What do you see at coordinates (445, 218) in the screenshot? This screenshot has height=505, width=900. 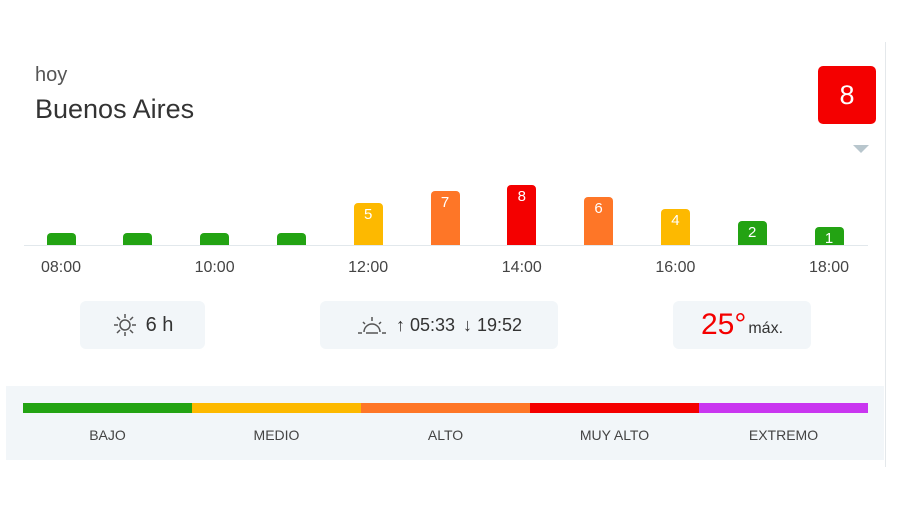 I see `uv-bar: 7` at bounding box center [445, 218].